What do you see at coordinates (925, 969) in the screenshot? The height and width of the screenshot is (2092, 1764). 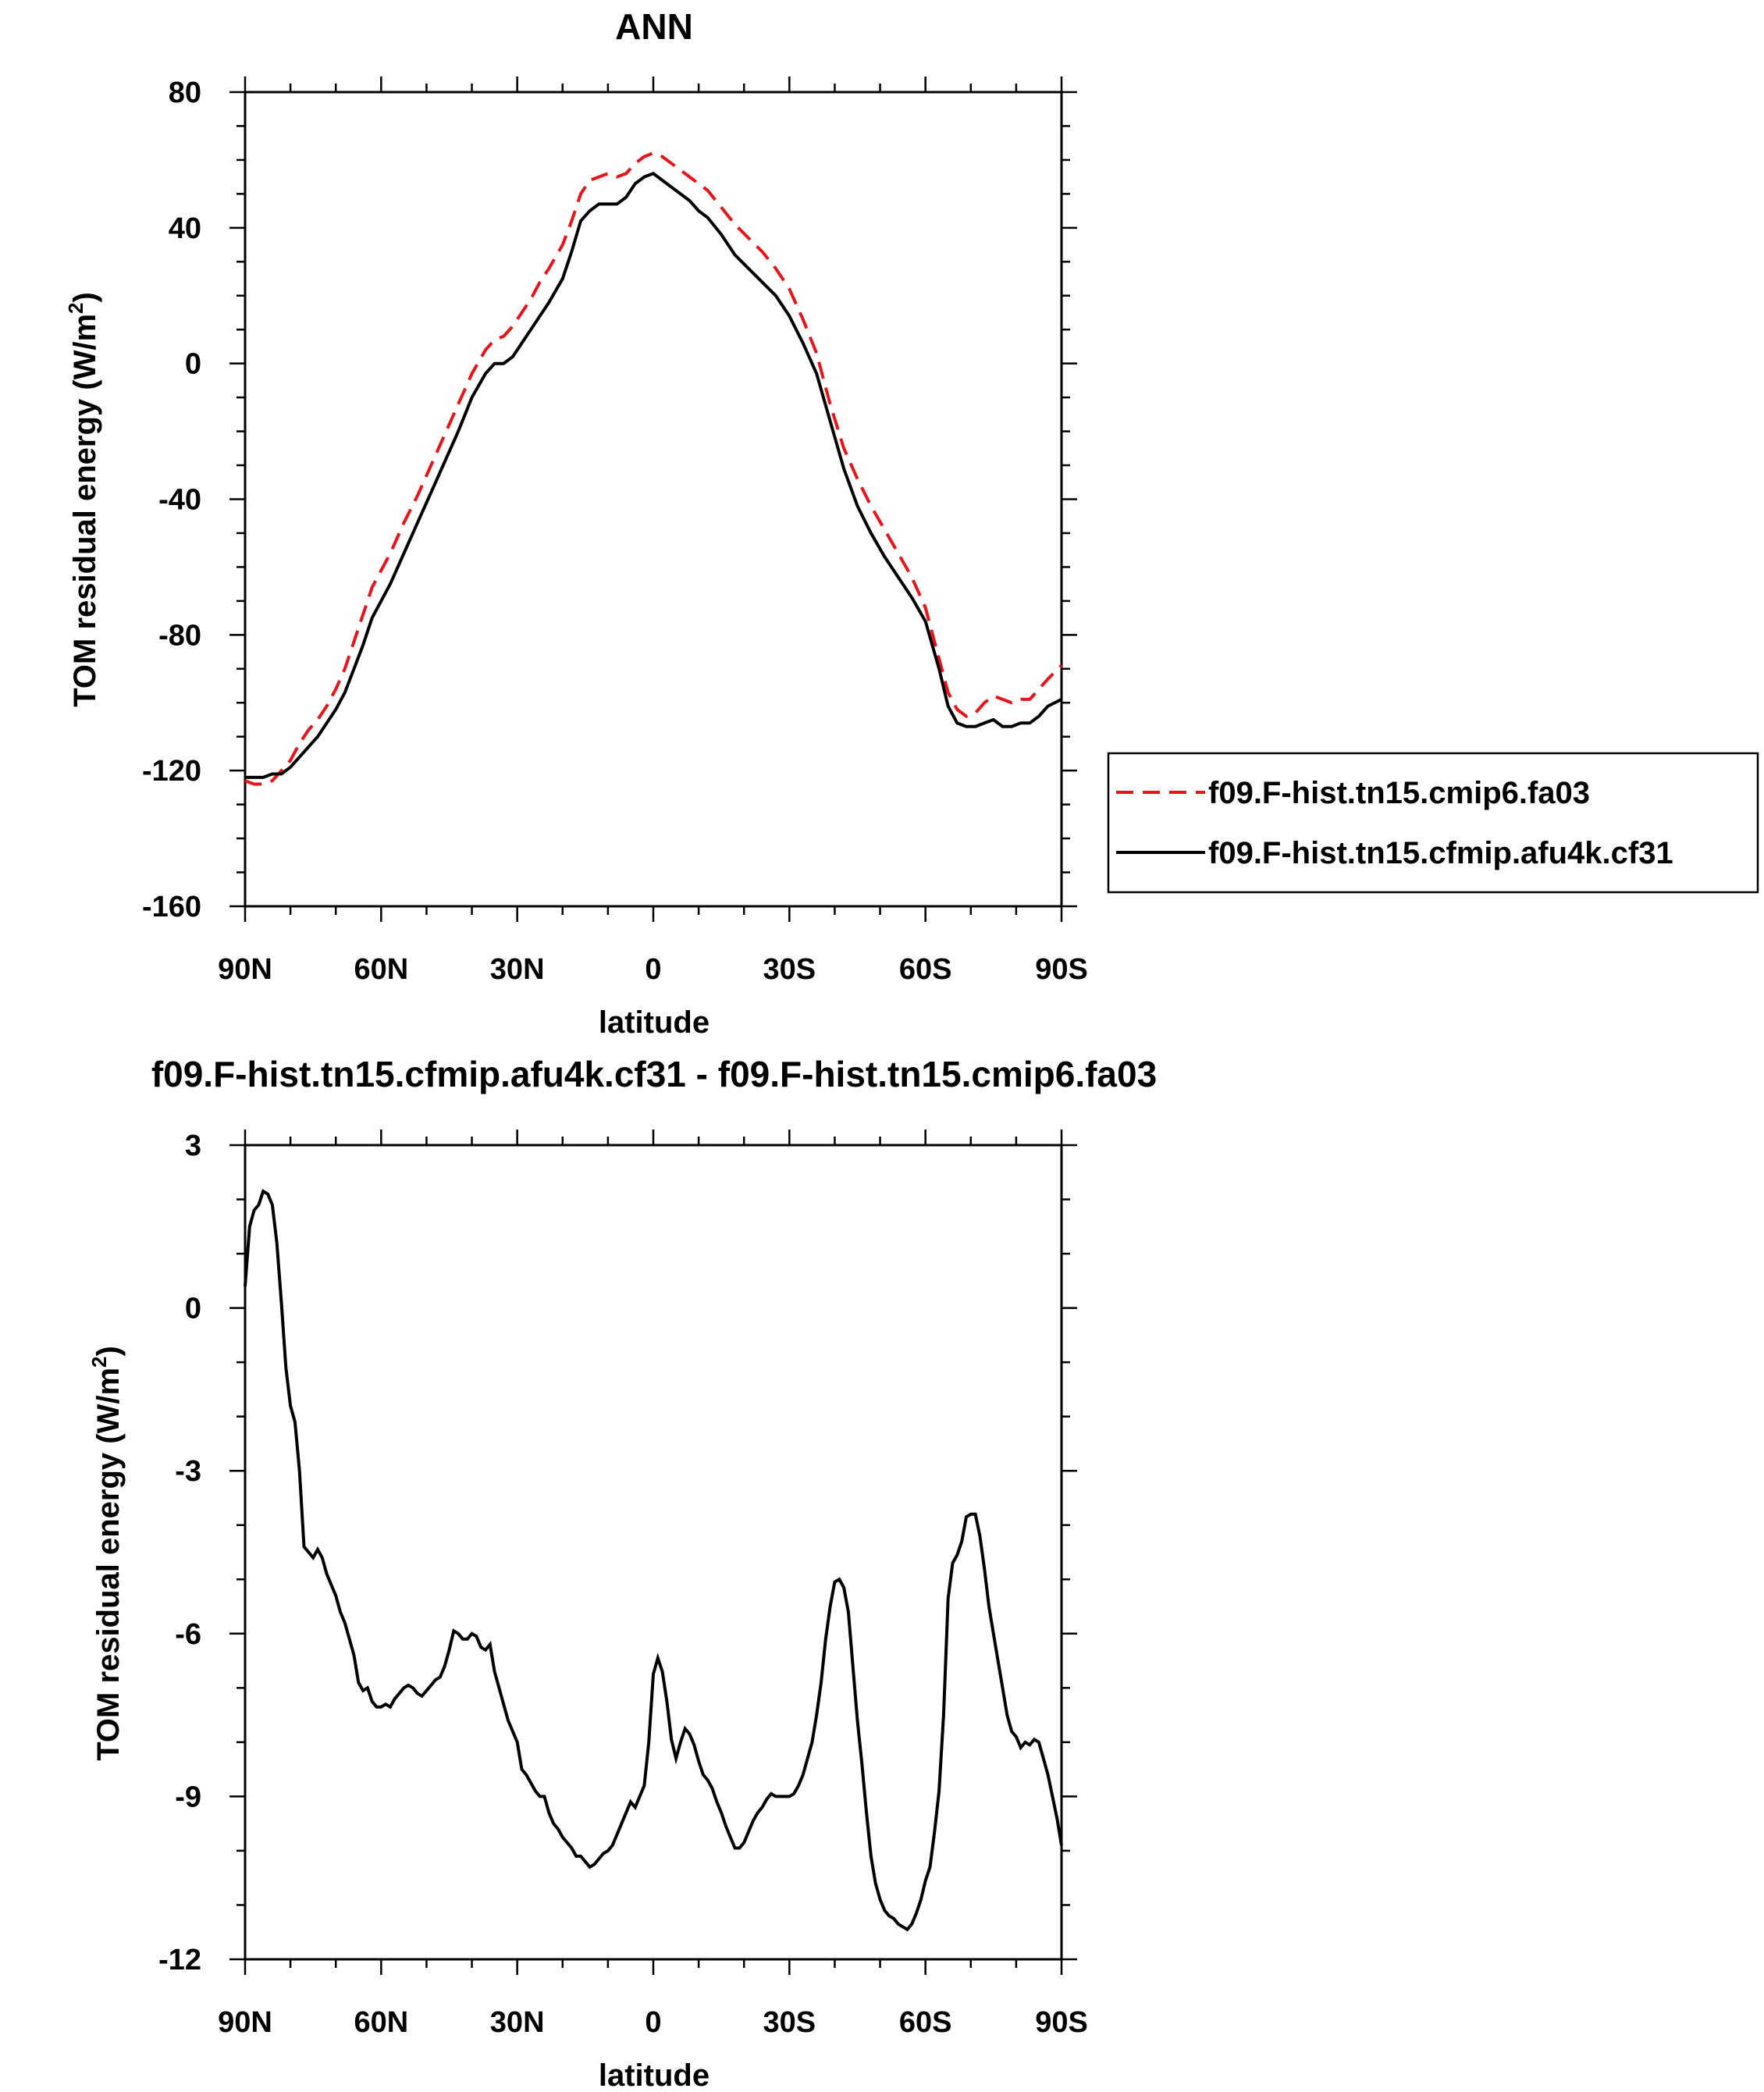 I see `top-xtick-label-60s: 60S` at bounding box center [925, 969].